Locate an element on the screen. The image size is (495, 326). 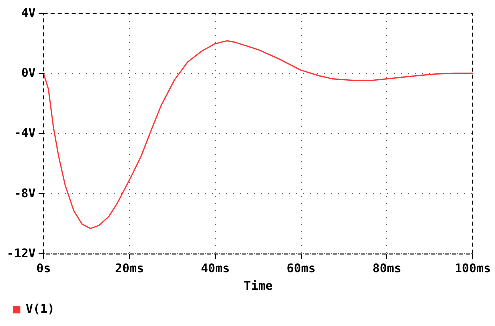
x-tick-label: 20ms is located at coordinates (129, 269).